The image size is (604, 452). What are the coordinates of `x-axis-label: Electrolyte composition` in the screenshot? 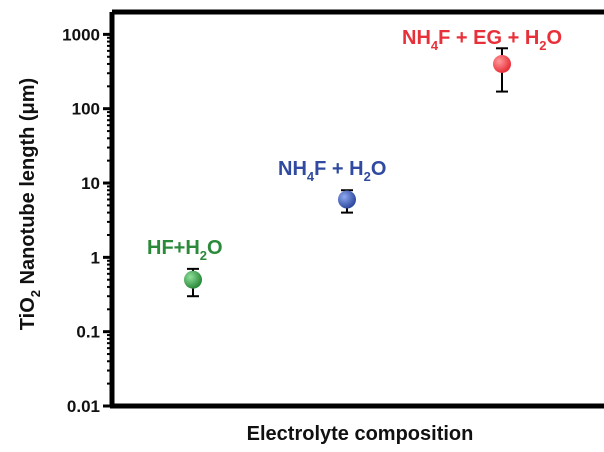 It's located at (360, 434).